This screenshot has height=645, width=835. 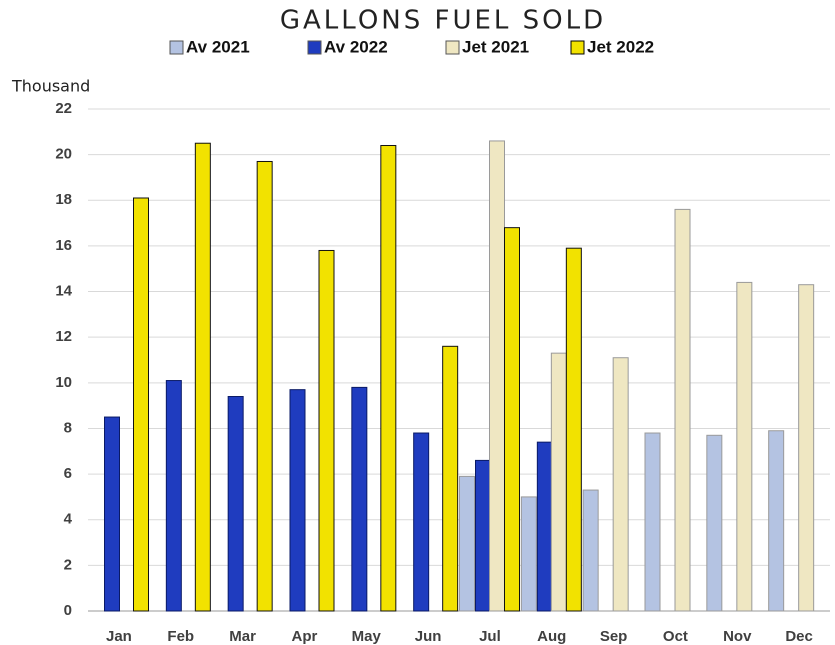 I want to click on y-tick-label: 8, so click(x=68, y=427).